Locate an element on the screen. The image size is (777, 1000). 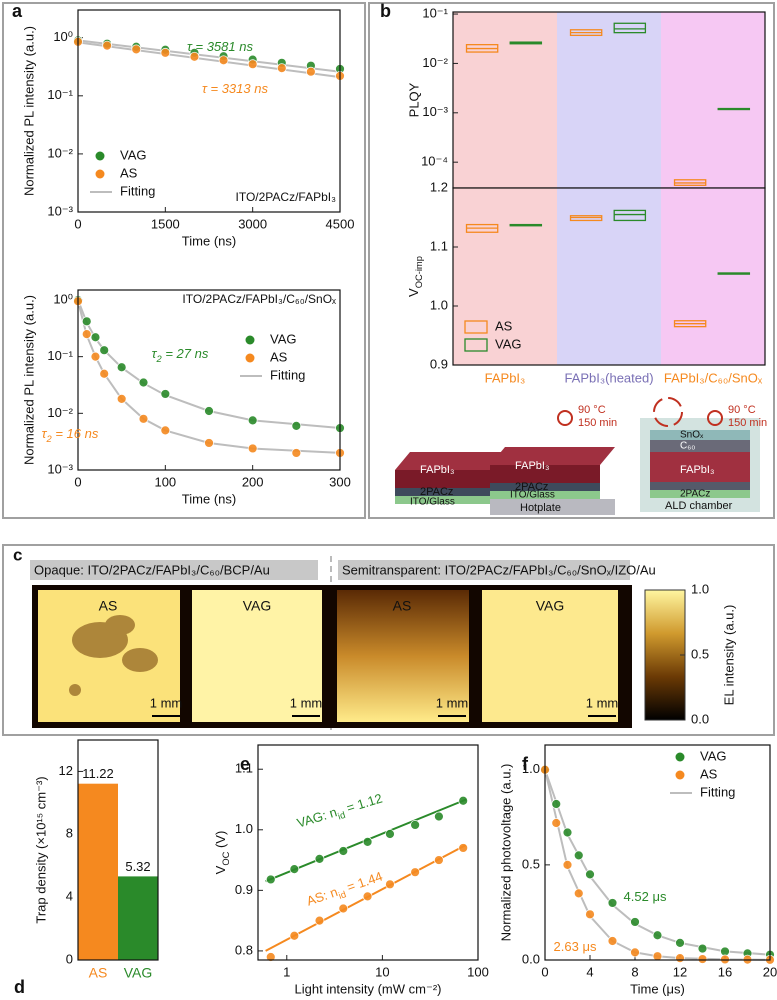
layer-label: Hotplate is located at coordinates (540, 508).